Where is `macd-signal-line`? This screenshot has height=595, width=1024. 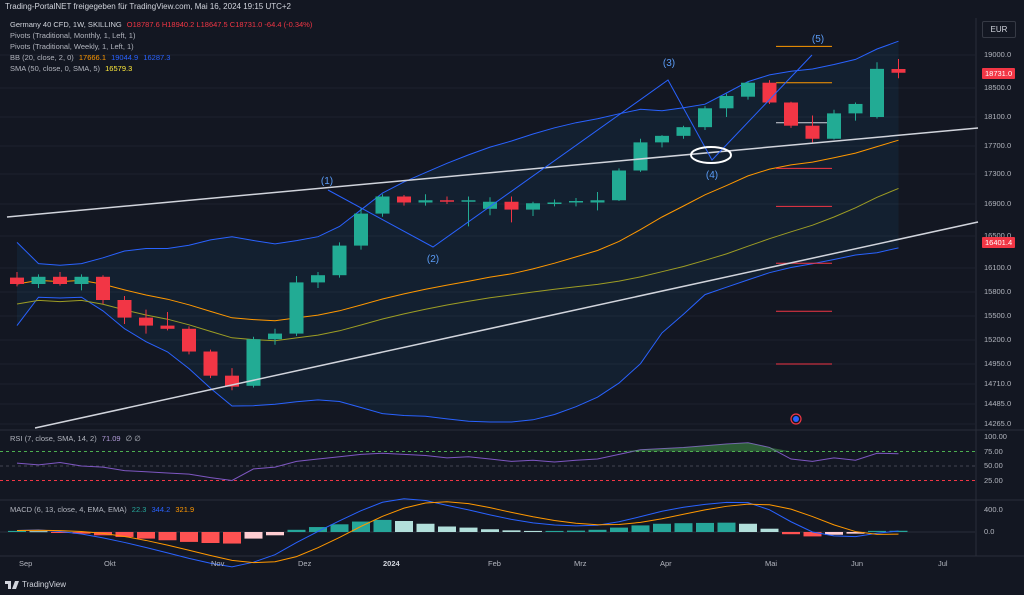 macd-signal-line is located at coordinates (457, 532).